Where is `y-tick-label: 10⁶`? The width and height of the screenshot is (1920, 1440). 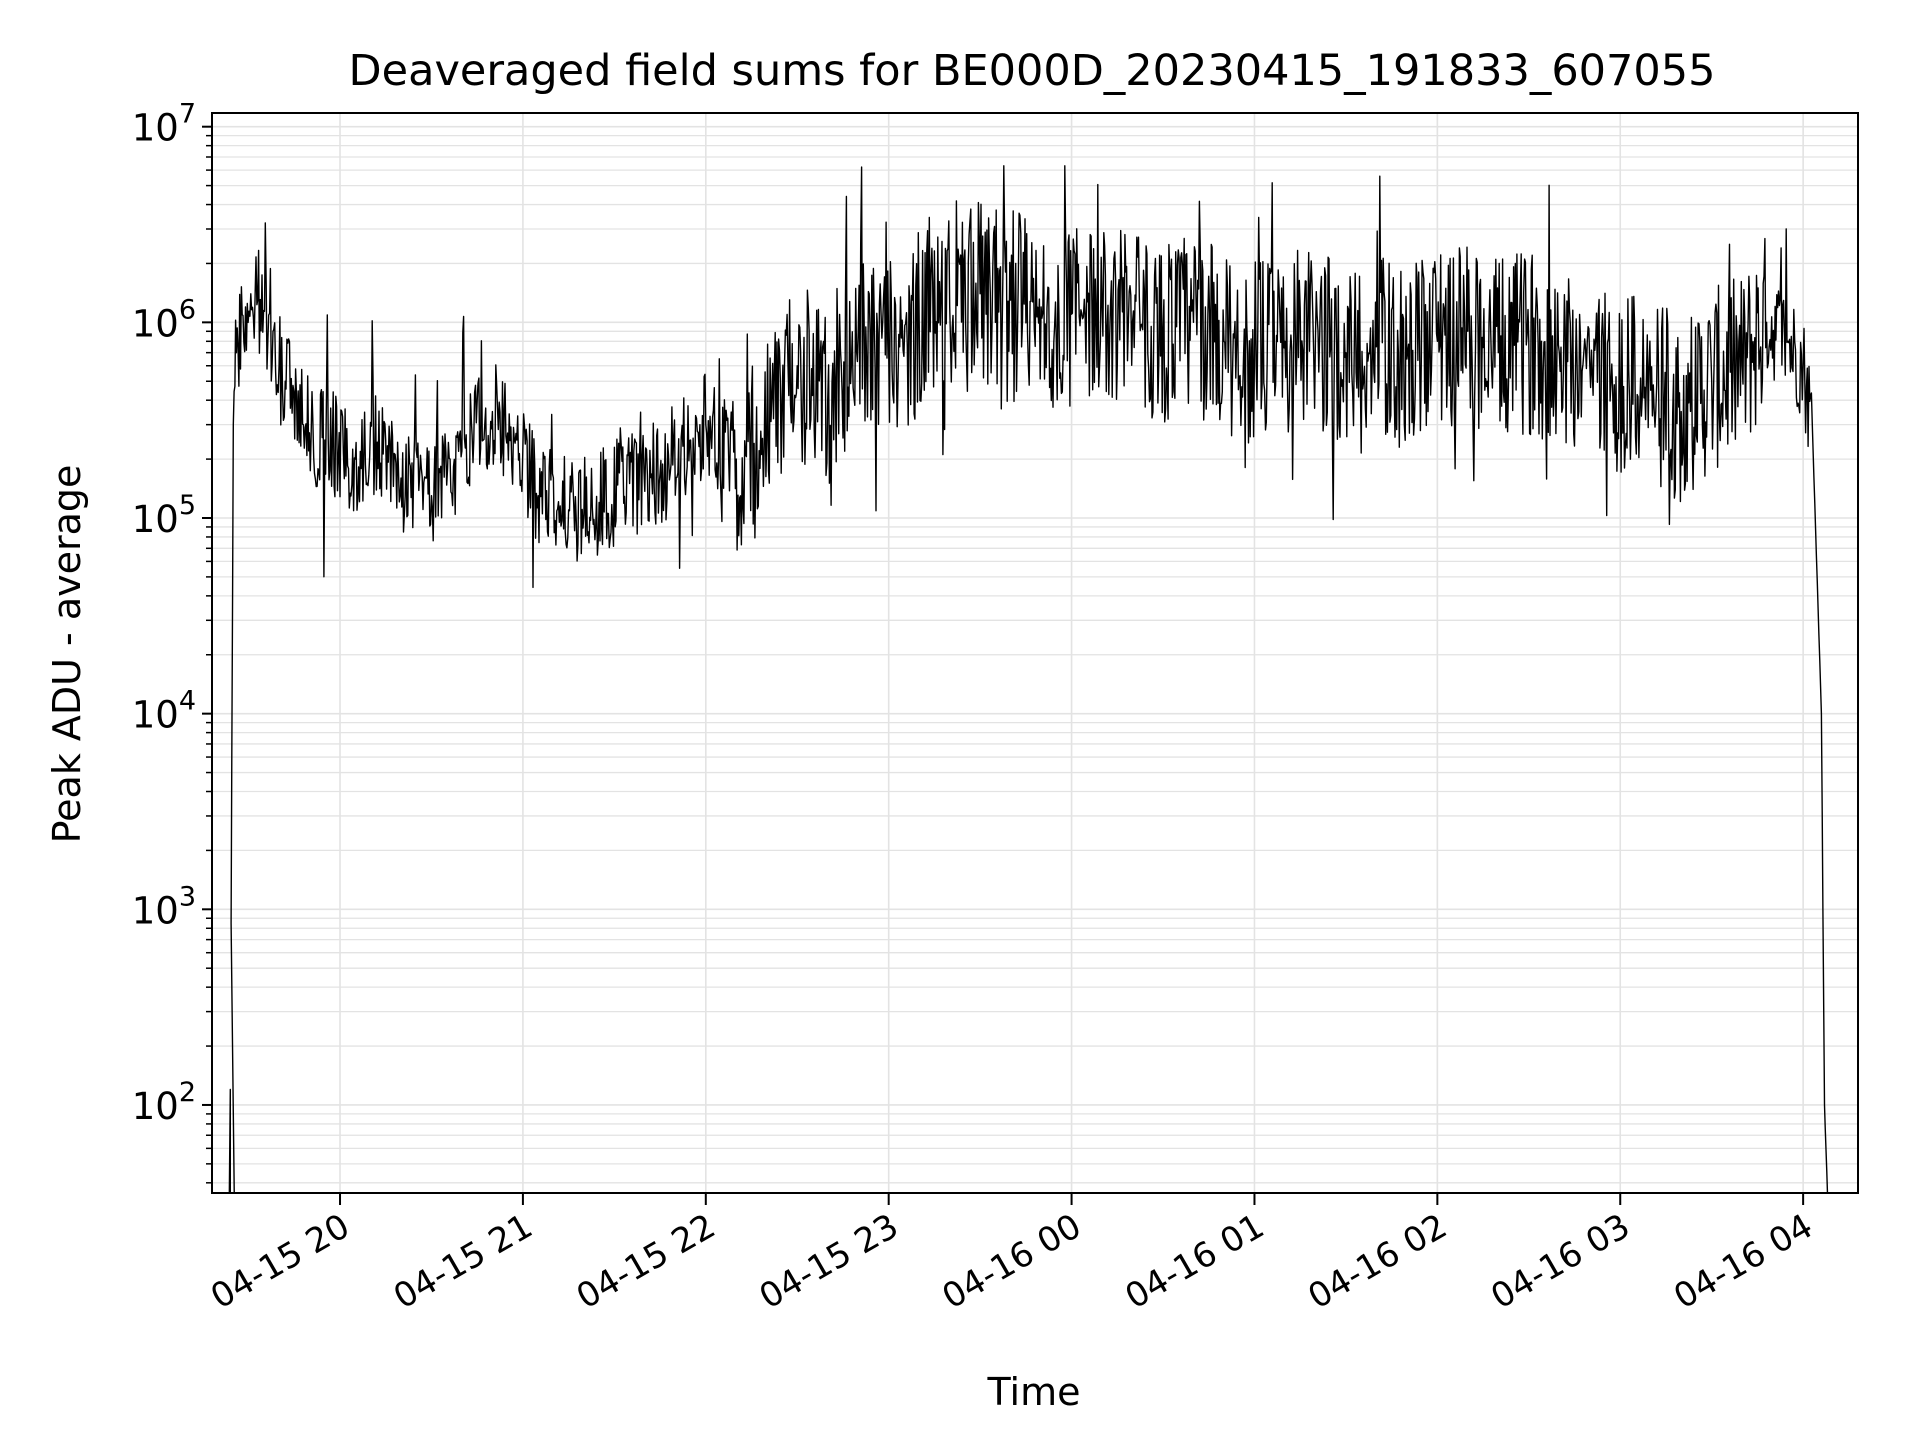
y-tick-label: 10⁶ is located at coordinates (164, 319).